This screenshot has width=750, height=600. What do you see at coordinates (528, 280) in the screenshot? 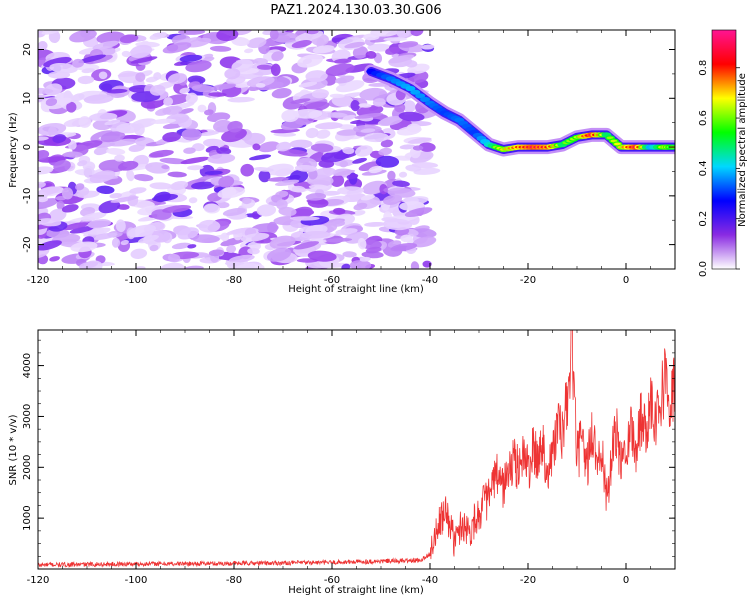
I see `x-tick-label: -20` at bounding box center [528, 280].